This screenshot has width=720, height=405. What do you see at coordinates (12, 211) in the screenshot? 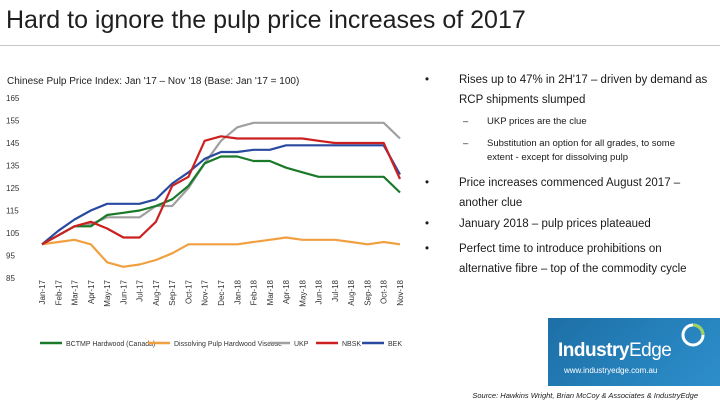
I see `y-tick-label: 115` at bounding box center [12, 211].